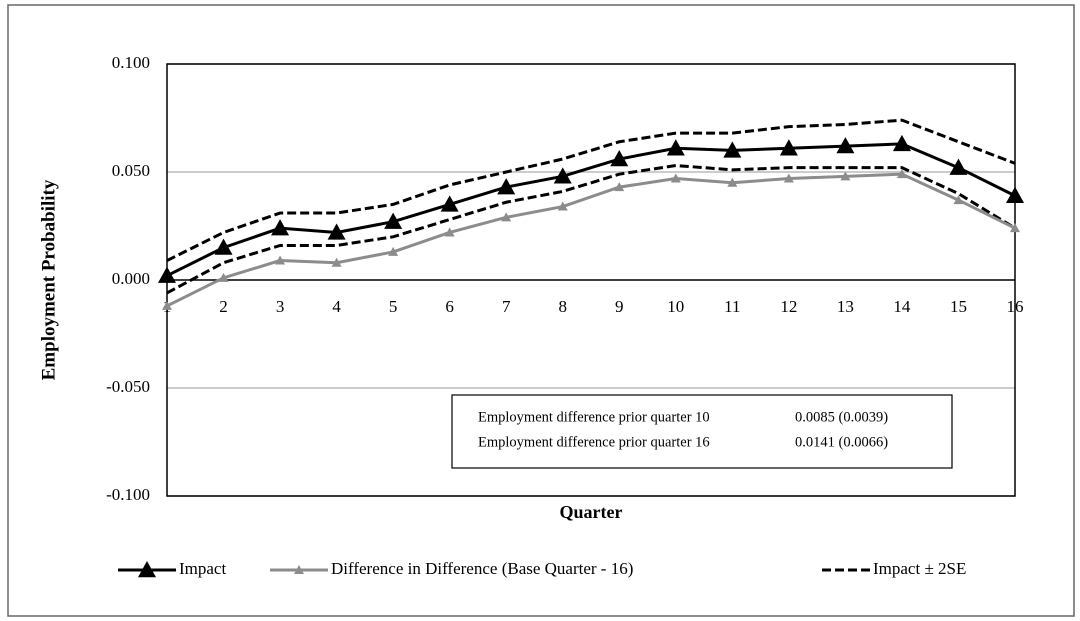 The height and width of the screenshot is (621, 1080). What do you see at coordinates (128, 386) in the screenshot?
I see `y-tick-label: -0.050` at bounding box center [128, 386].